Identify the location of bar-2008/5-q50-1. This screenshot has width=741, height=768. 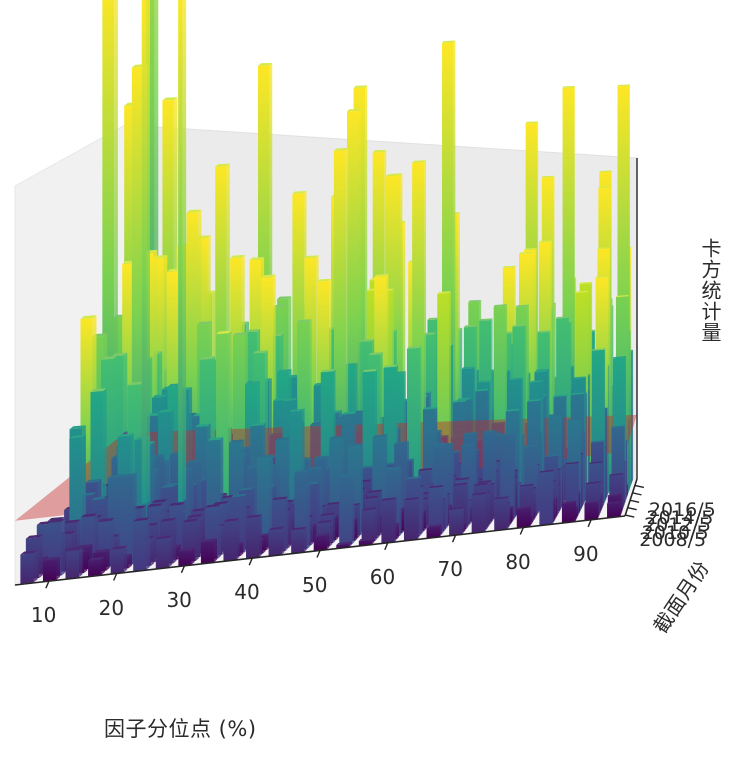
(321, 542).